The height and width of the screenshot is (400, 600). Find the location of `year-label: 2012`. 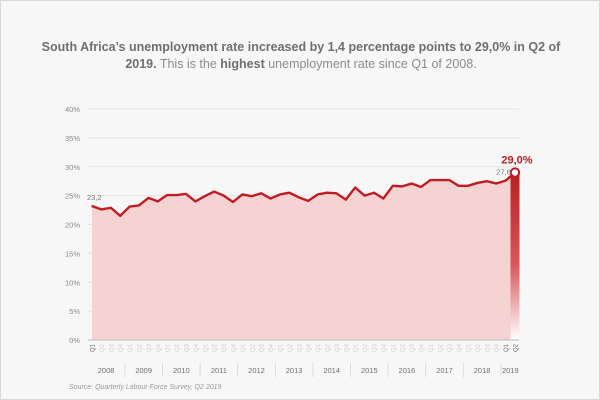

year-label: 2012 is located at coordinates (256, 370).